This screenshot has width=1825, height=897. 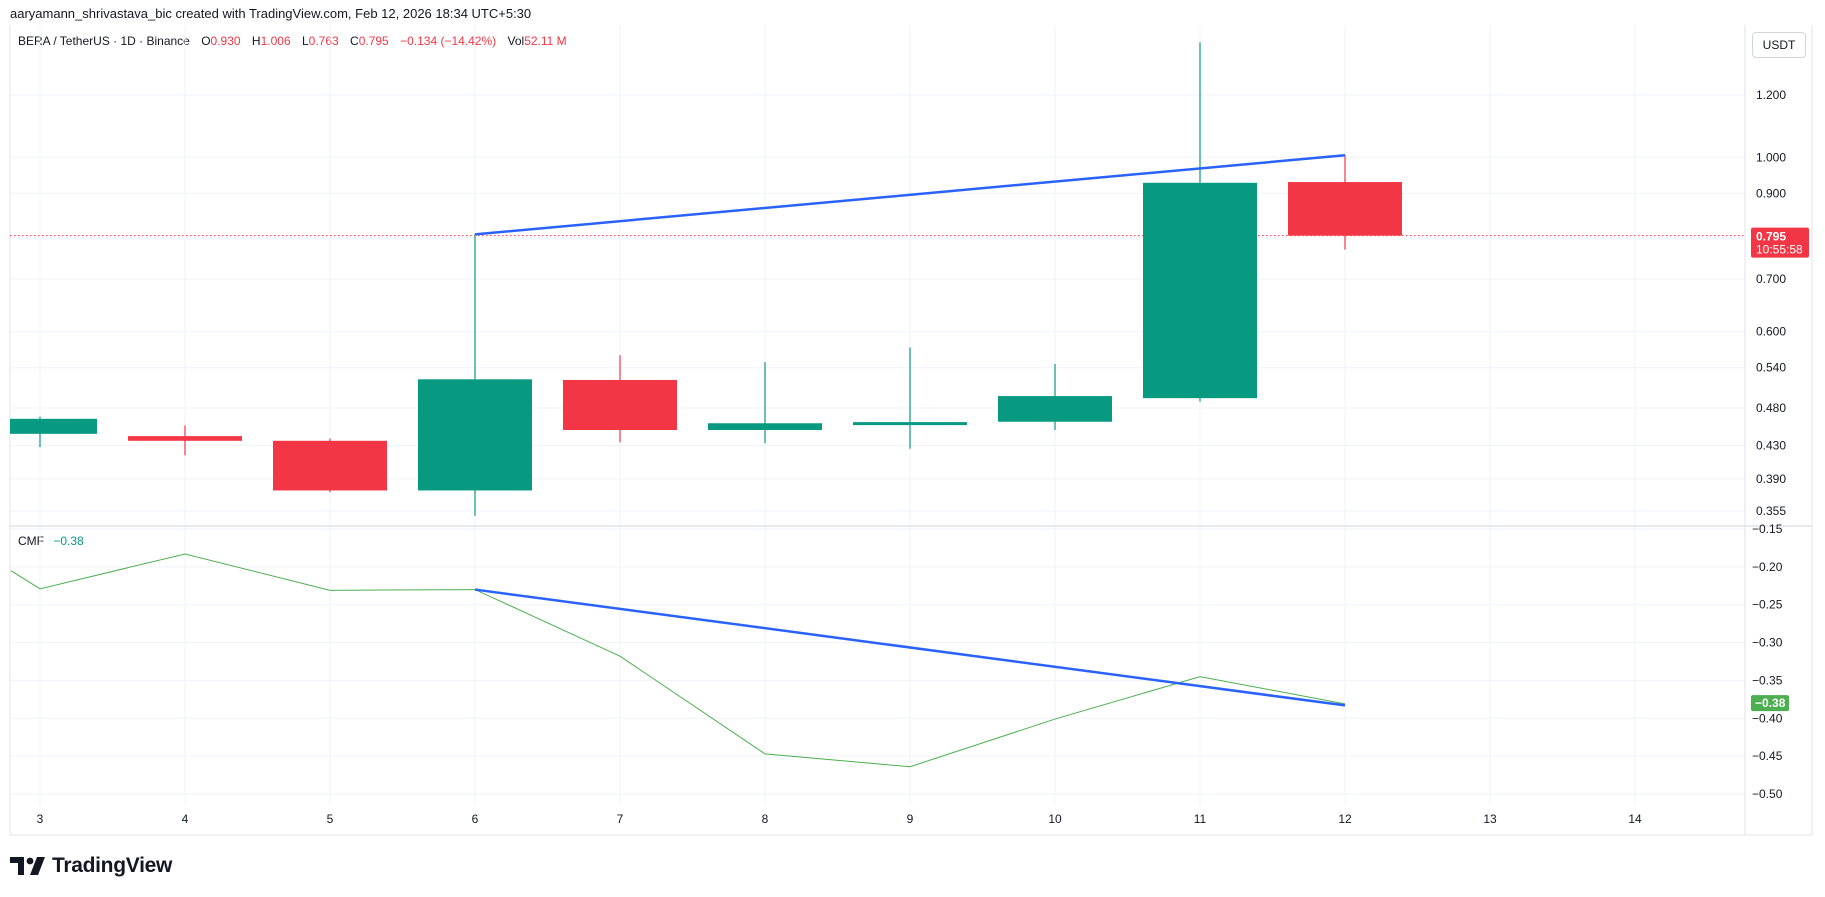 What do you see at coordinates (1779, 250) in the screenshot?
I see `countdown-text: 10:55:58` at bounding box center [1779, 250].